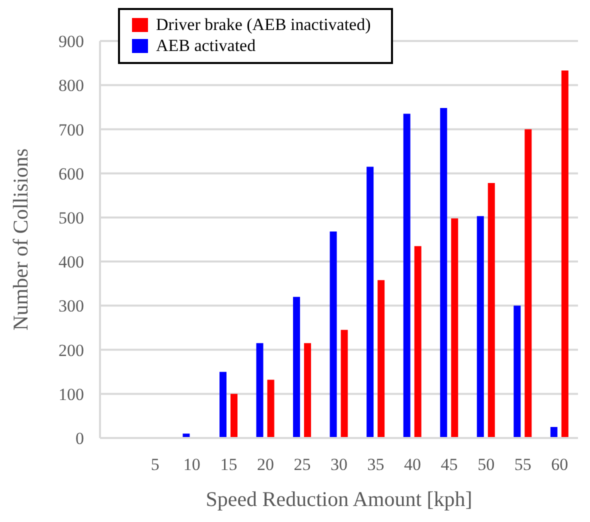 The image size is (590, 522). What do you see at coordinates (265, 464) in the screenshot?
I see `x-tick-label: 20` at bounding box center [265, 464].